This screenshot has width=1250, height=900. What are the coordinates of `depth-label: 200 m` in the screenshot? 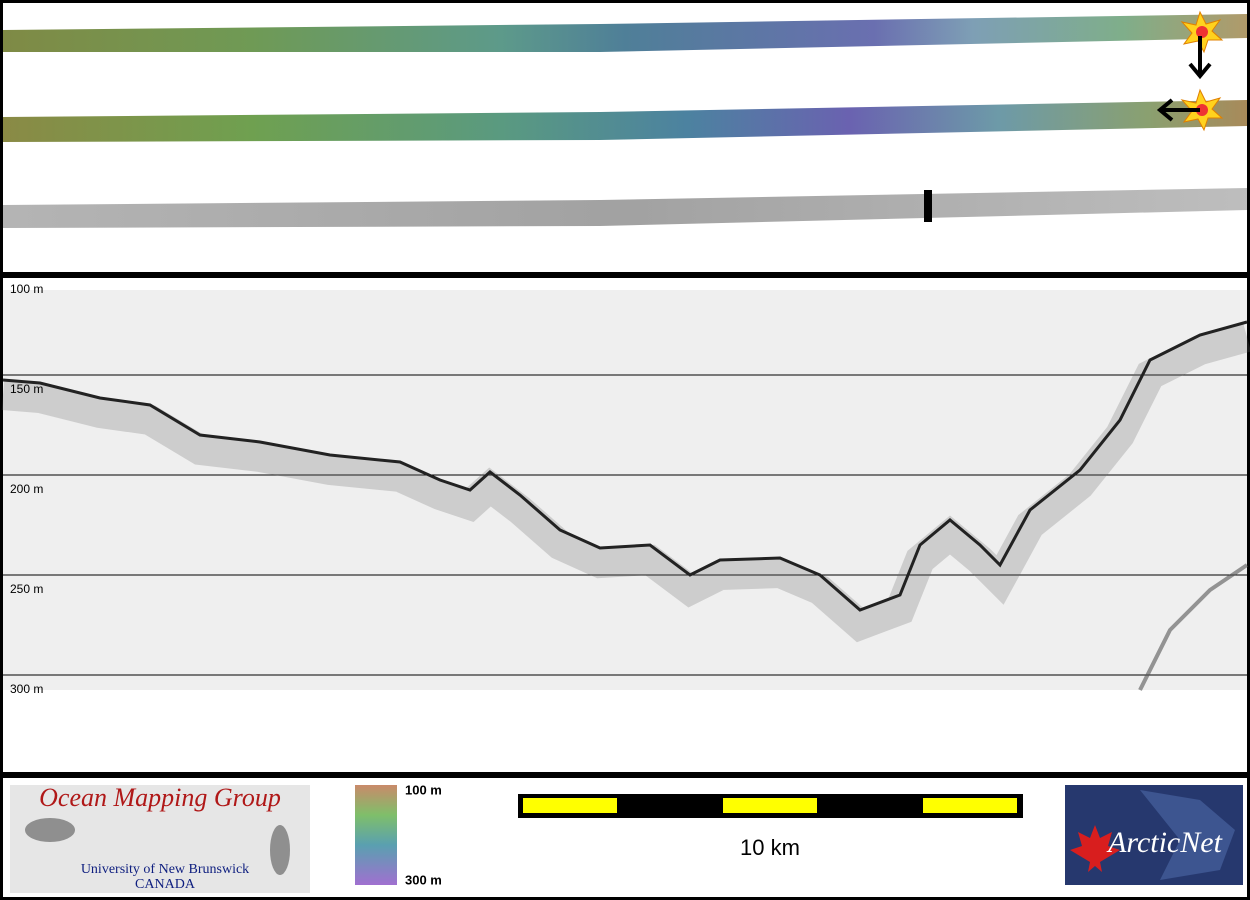 It's located at (26, 489).